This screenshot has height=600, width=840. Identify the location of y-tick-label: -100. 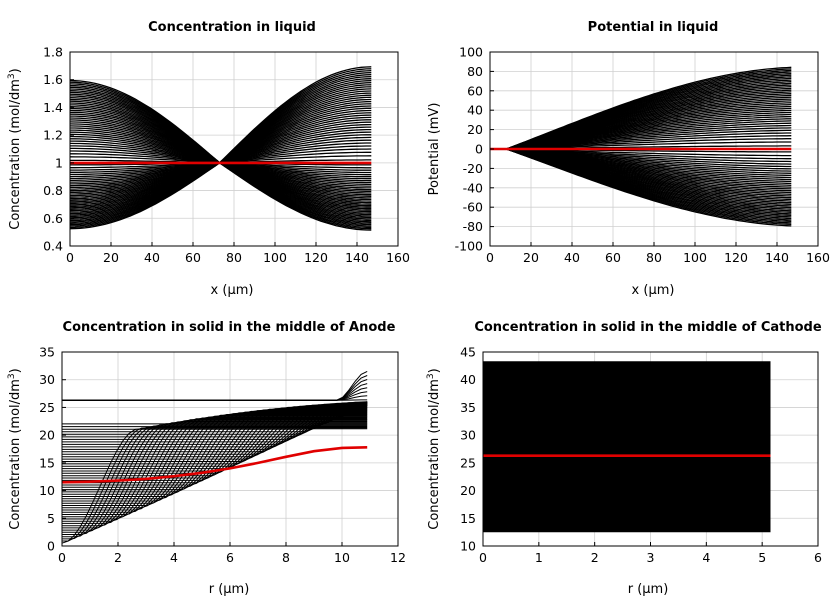
(469, 246).